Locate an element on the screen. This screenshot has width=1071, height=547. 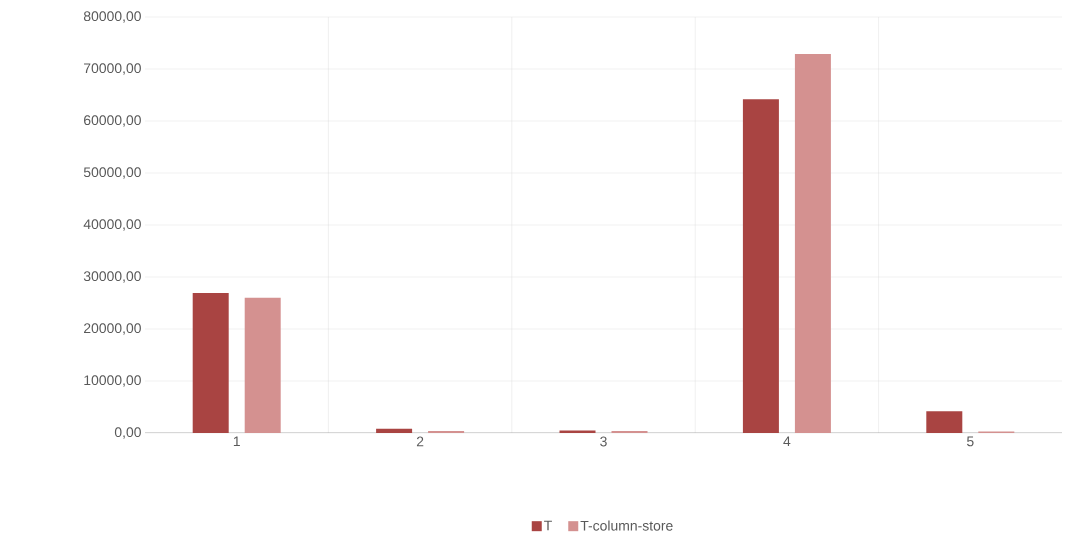
legend-label: T is located at coordinates (548, 525).